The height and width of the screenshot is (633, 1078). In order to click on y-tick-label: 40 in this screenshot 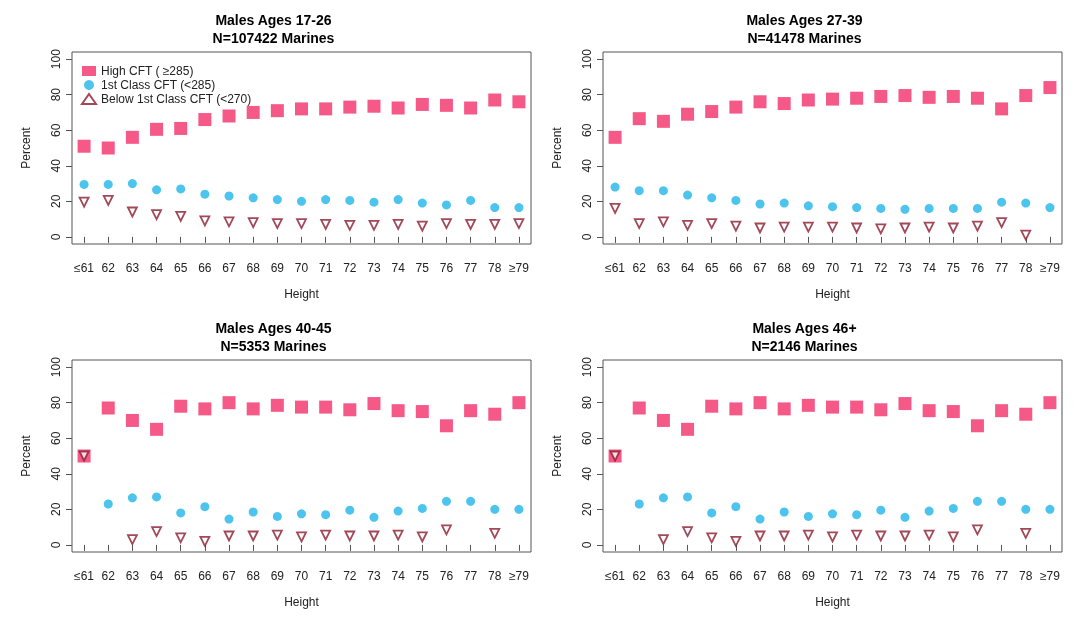, I will do `click(56, 473)`.